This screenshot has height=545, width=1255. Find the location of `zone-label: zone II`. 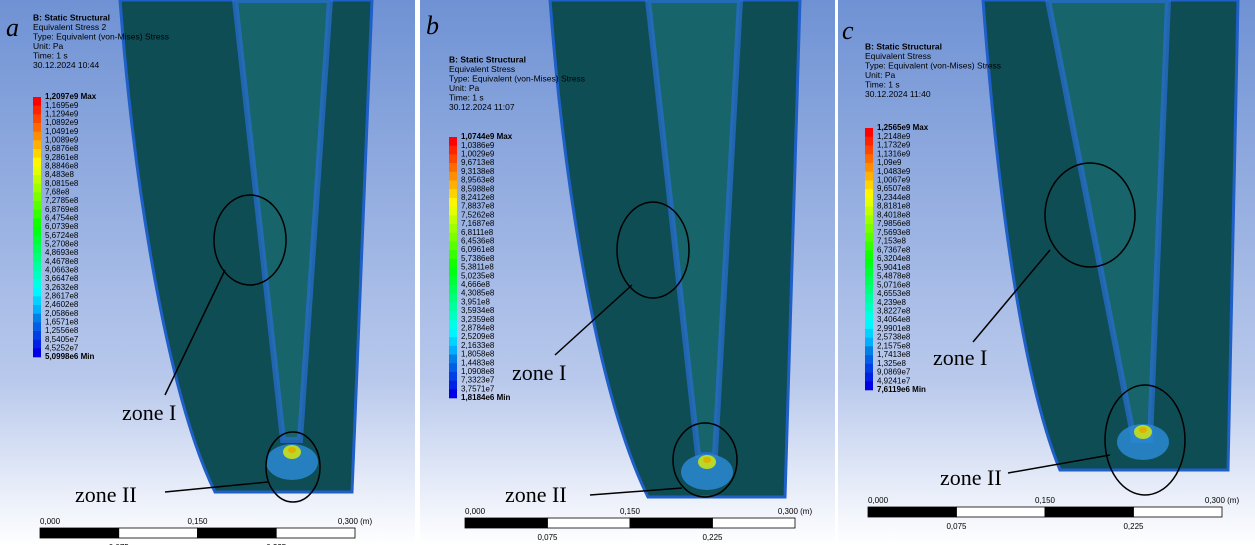

zone-label: zone II is located at coordinates (536, 494).